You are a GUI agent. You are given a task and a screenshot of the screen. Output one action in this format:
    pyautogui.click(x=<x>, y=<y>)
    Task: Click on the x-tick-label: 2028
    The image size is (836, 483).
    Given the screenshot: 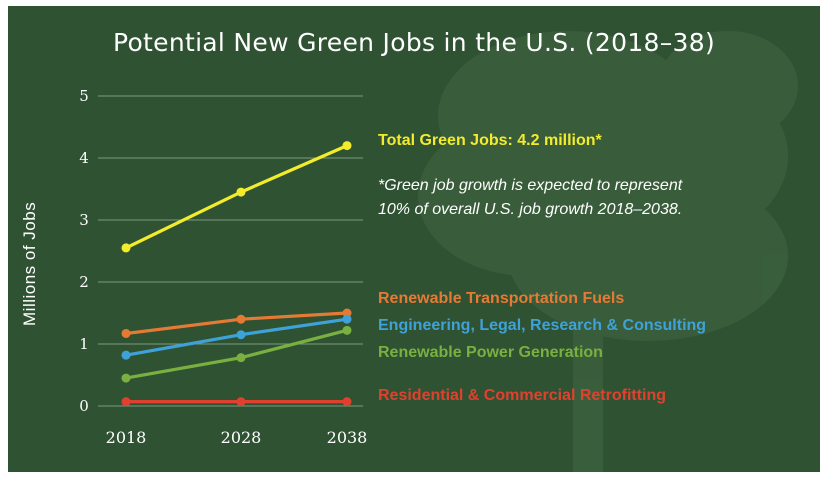 What is the action you would take?
    pyautogui.click(x=241, y=437)
    